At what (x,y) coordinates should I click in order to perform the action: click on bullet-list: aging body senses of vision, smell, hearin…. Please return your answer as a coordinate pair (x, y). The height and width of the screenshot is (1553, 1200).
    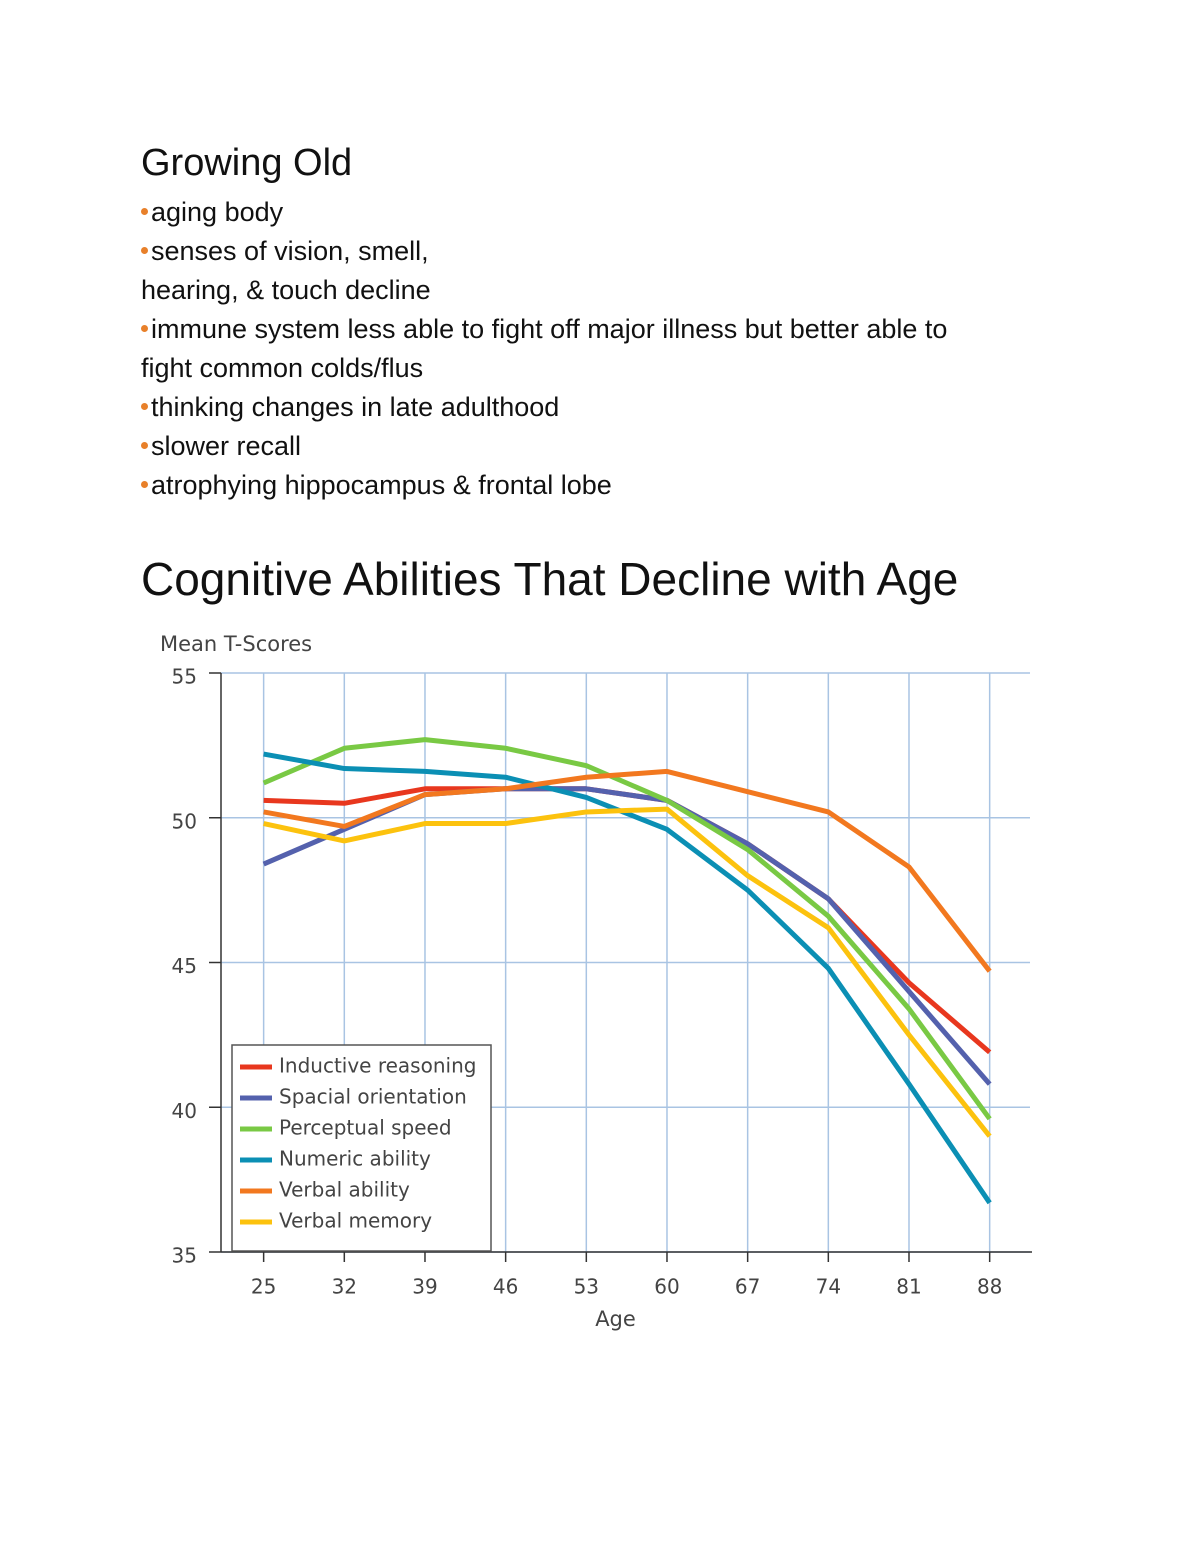
    Looking at the image, I should click on (544, 349).